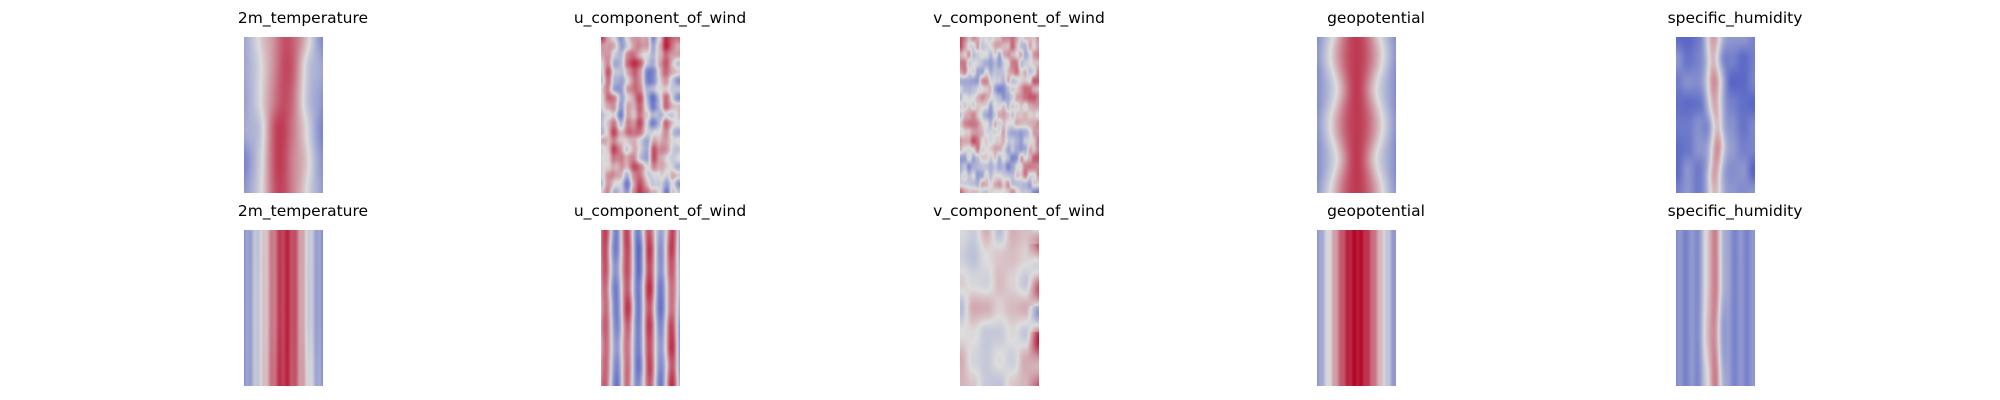 This screenshot has width=2000, height=400. Describe the element at coordinates (1356, 308) in the screenshot. I see `heatmap-r2c4` at that location.